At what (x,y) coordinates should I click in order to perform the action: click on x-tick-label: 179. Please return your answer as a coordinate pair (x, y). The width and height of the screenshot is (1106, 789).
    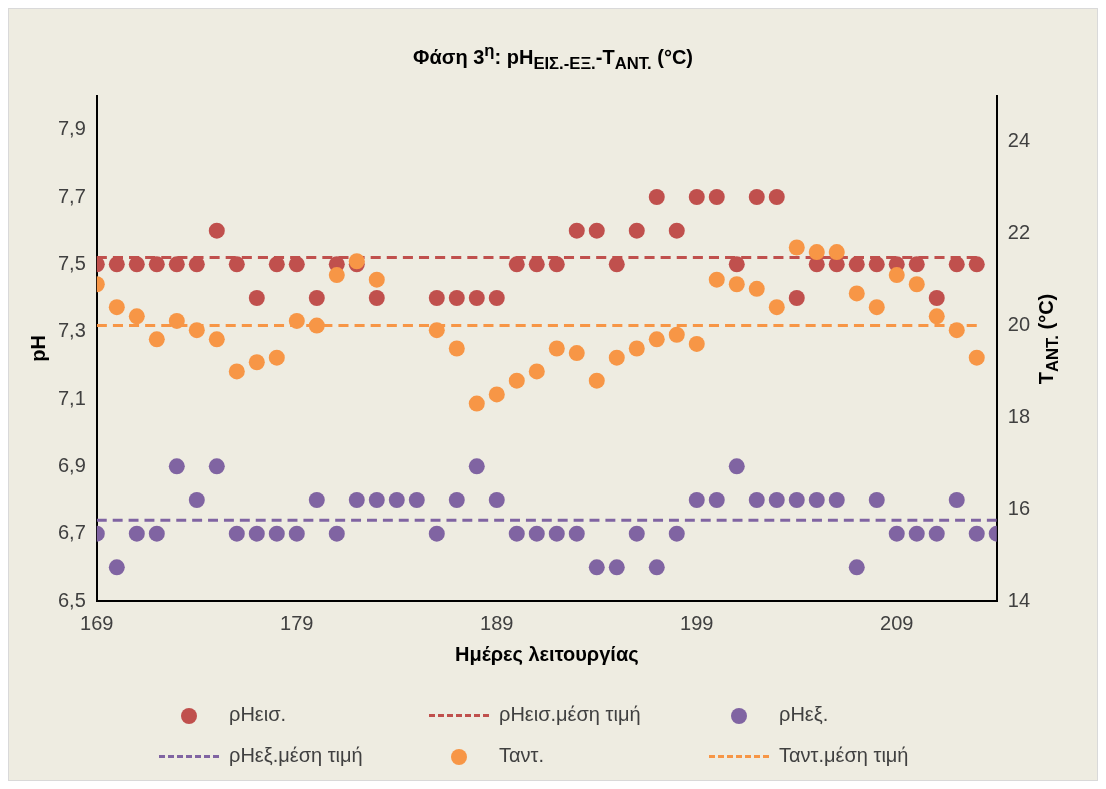
    Looking at the image, I should click on (297, 622).